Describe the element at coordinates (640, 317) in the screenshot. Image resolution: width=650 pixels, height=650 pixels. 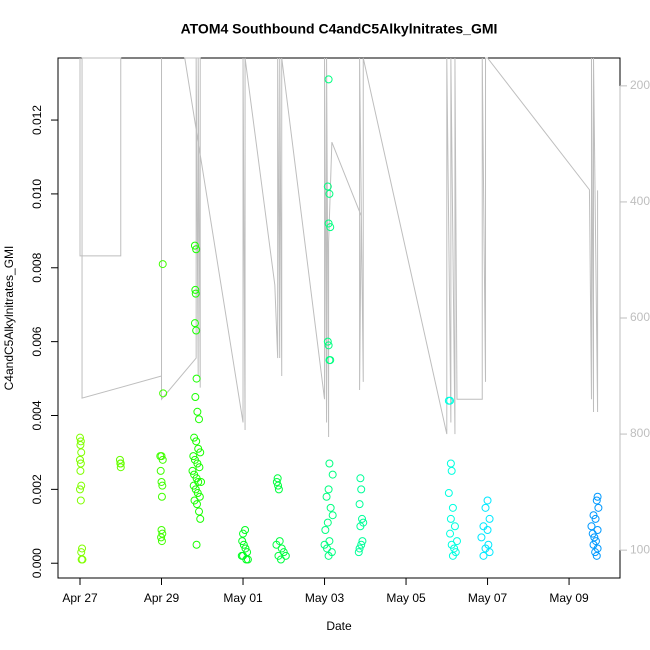
I see `y2-tick-label: 600` at that location.